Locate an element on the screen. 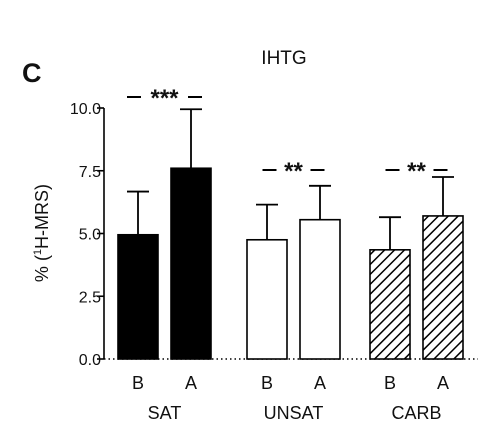 This screenshot has width=492, height=443. y-tick-label: 5.0 is located at coordinates (90, 235).